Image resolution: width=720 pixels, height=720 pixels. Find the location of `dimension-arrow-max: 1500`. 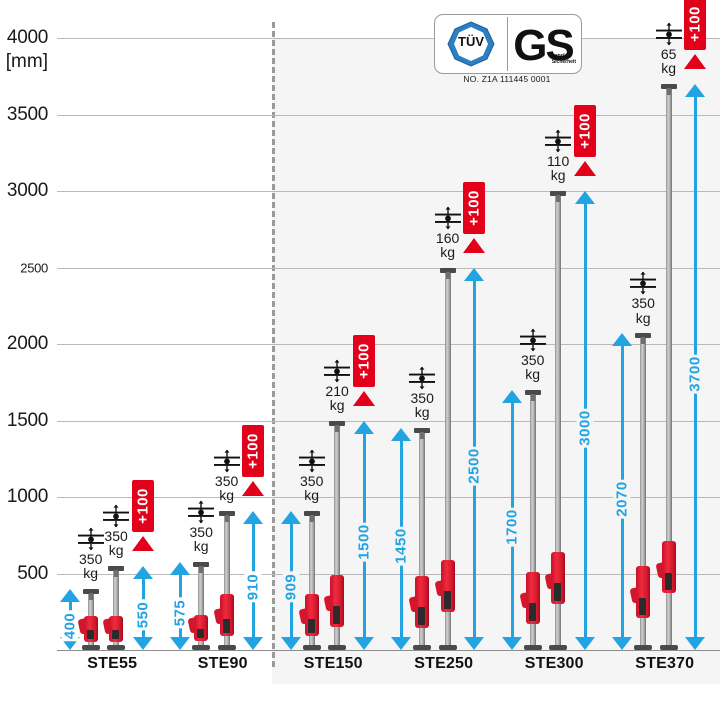

dimension-arrow-max: 1500 is located at coordinates (364, 535).